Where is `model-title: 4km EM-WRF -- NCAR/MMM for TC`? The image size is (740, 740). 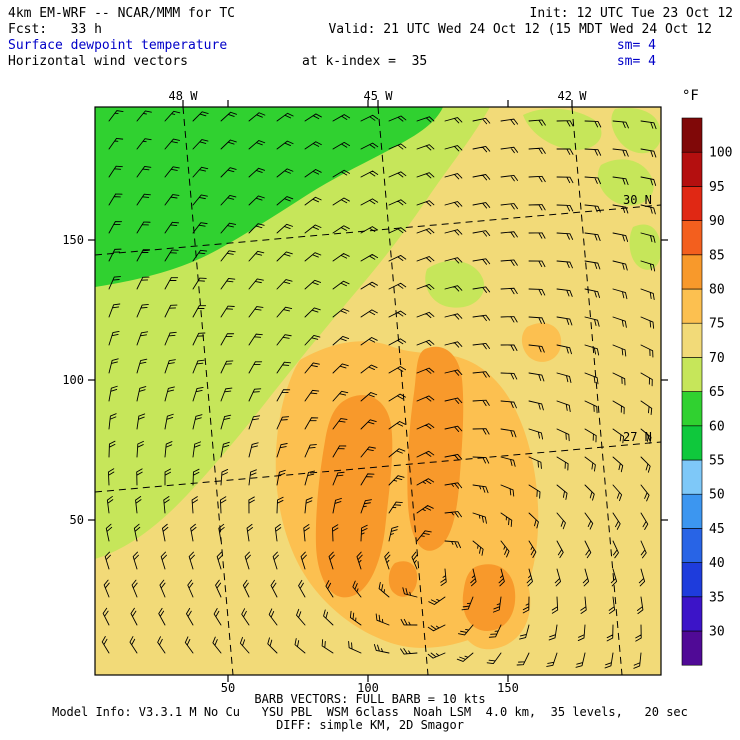 model-title: 4km EM-WRF -- NCAR/MMM for TC is located at coordinates (121, 13).